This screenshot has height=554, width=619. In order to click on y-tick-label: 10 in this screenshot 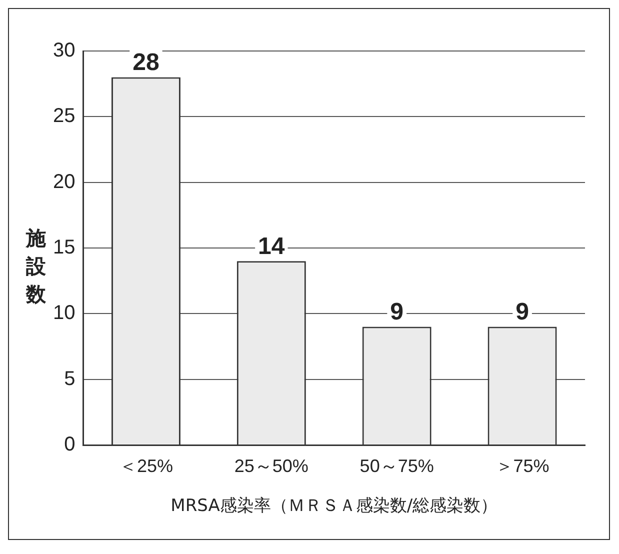, I will do `click(64, 313)`.